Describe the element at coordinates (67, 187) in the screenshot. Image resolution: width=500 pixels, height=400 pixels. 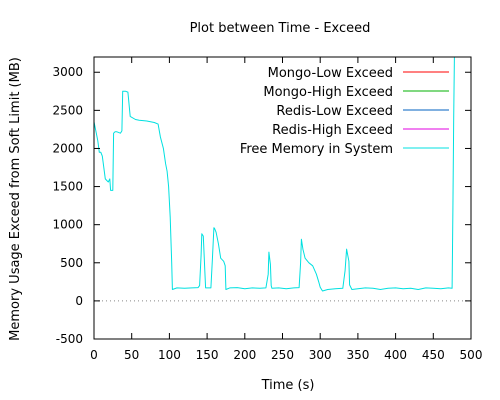
I see `y-tick-label: 1500` at that location.